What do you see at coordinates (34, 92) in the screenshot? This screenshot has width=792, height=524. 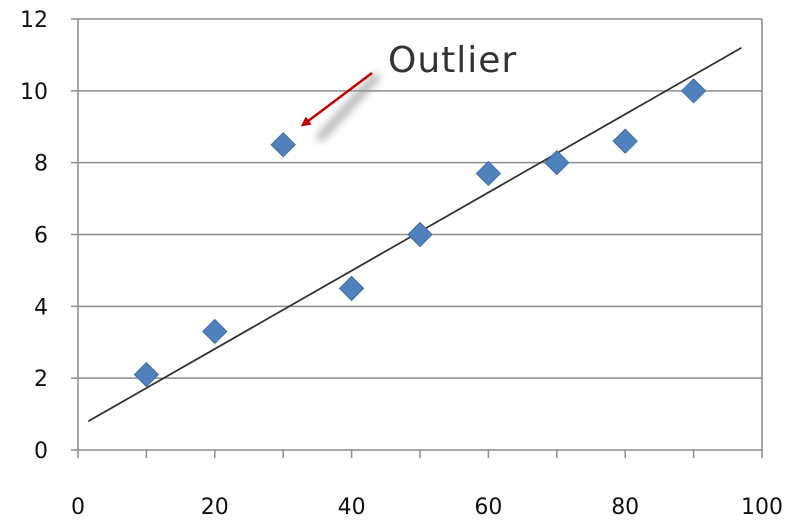 I see `y-tick-label-10: 10` at bounding box center [34, 92].